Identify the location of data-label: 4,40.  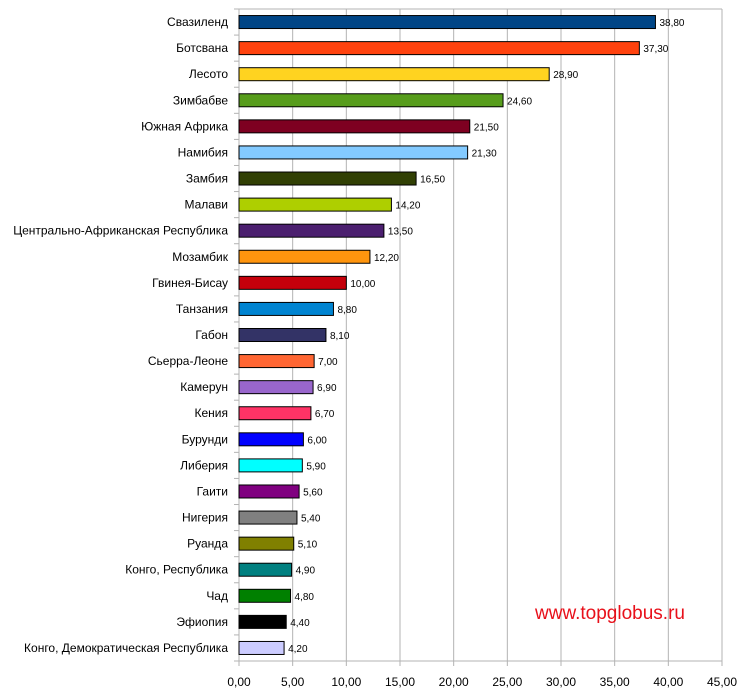
(300, 623).